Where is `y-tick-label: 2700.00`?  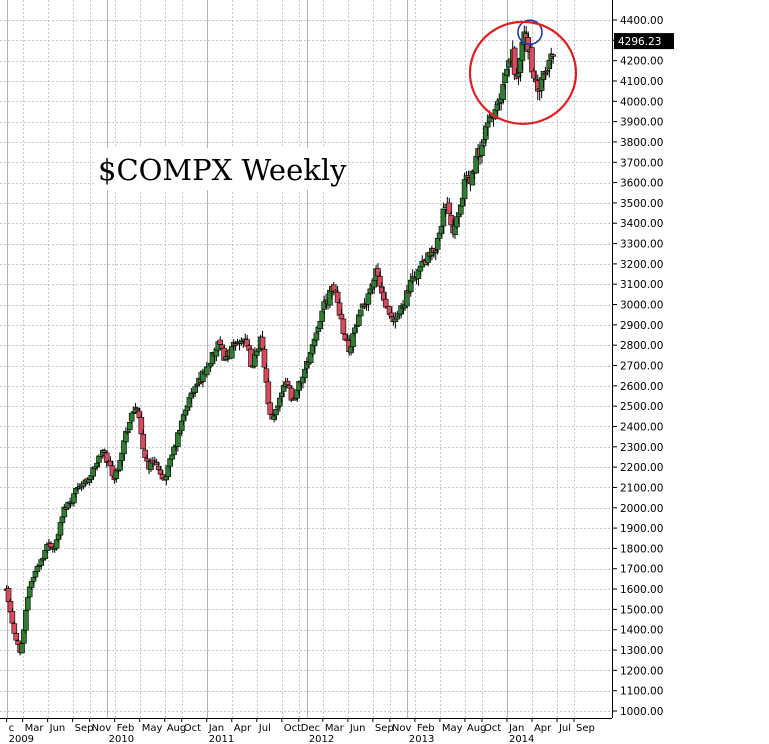
y-tick-label: 2700.00 is located at coordinates (641, 367).